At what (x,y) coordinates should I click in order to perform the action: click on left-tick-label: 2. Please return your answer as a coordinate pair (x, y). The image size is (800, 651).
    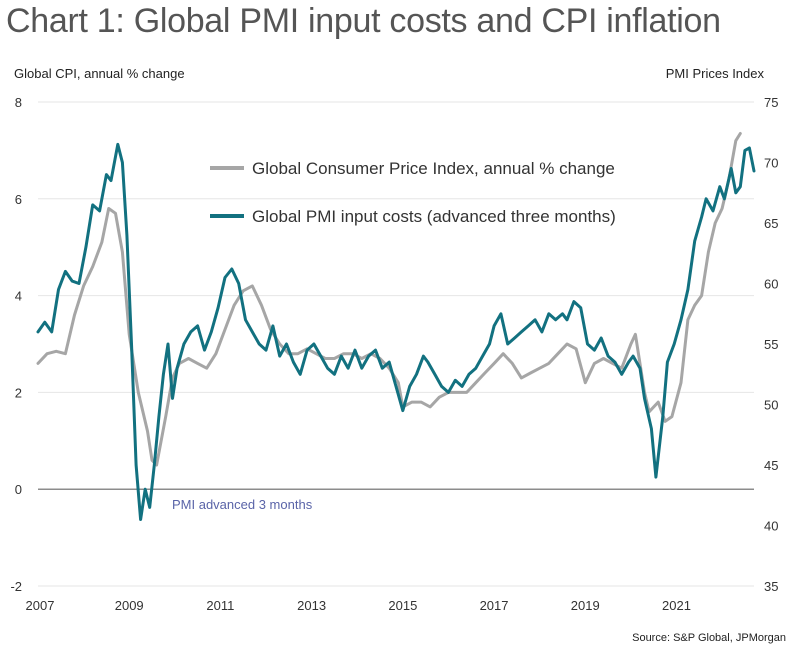
    Looking at the image, I should click on (18, 392).